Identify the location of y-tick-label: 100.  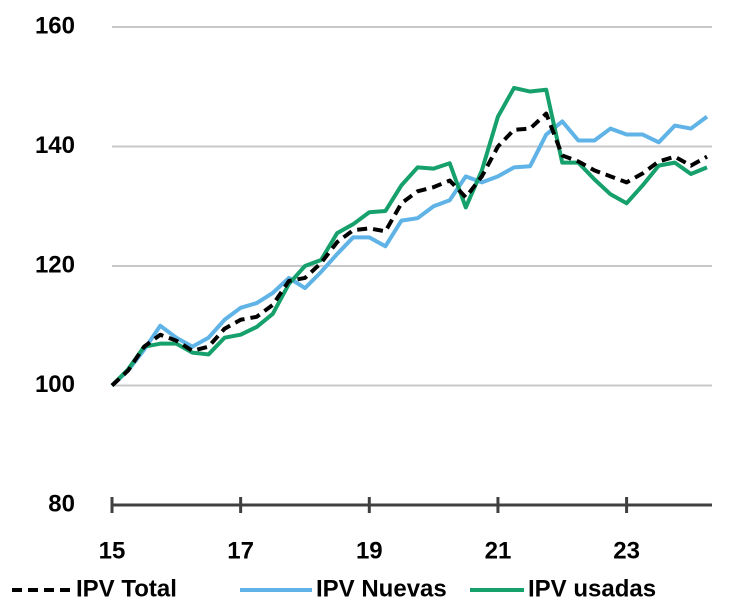
(55, 384).